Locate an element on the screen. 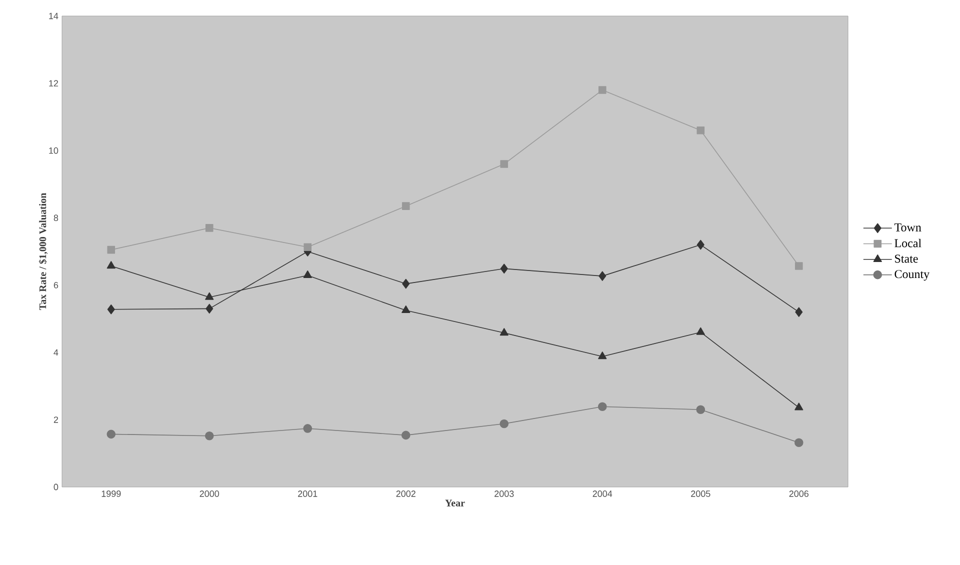 The image size is (960, 565). y-tick-label: 6 is located at coordinates (56, 285).